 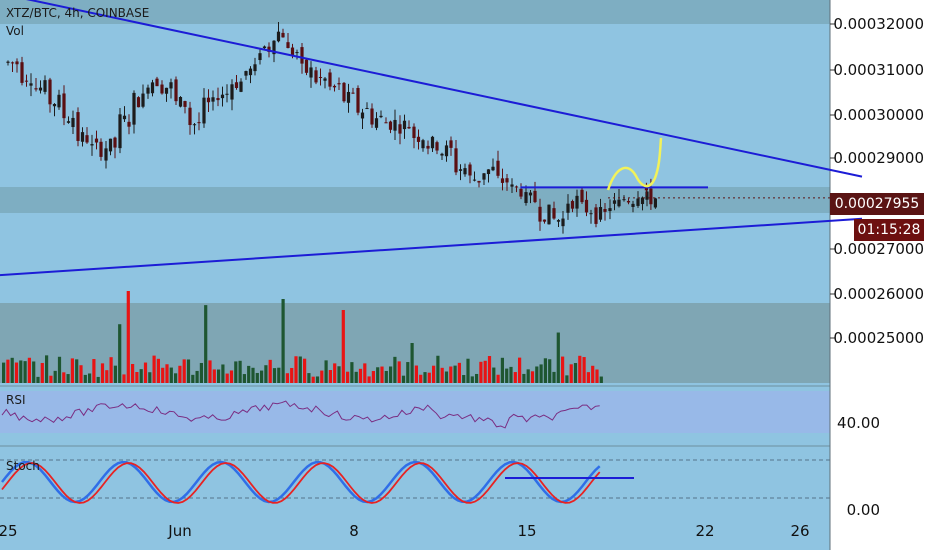 What do you see at coordinates (799, 531) in the screenshot?
I see `time-tick-label: 26` at bounding box center [799, 531].